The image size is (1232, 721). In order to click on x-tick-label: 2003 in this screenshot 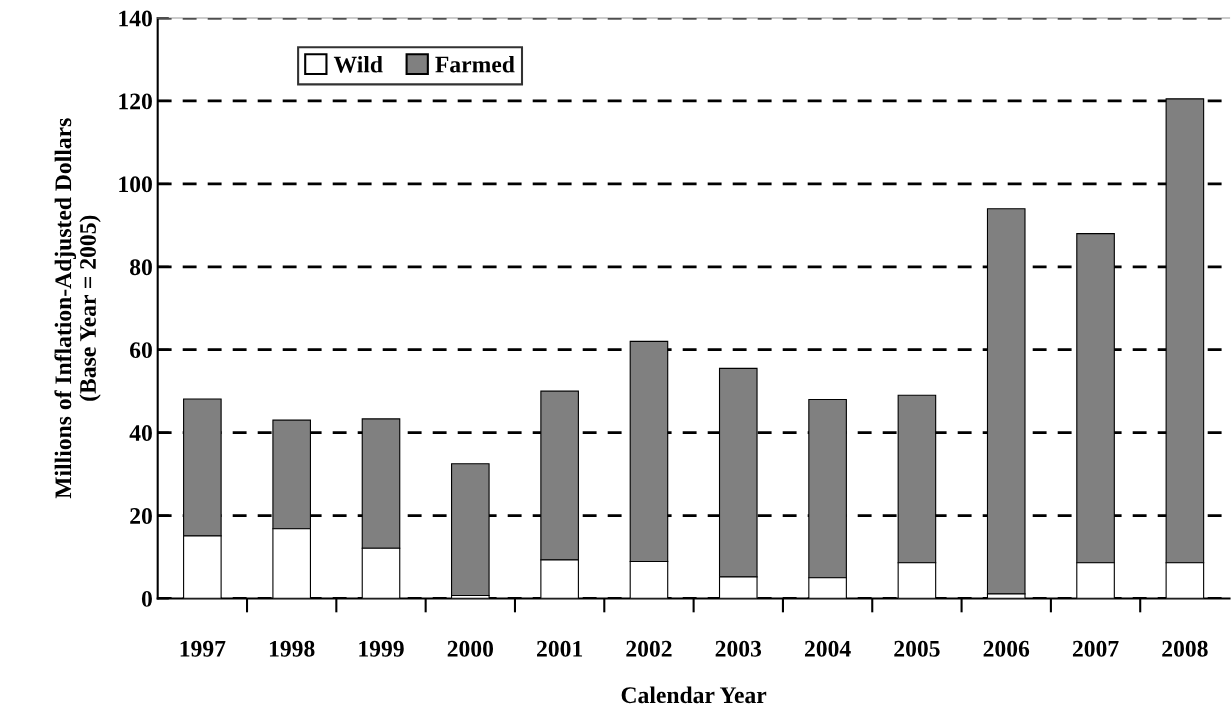, I will do `click(738, 648)`.